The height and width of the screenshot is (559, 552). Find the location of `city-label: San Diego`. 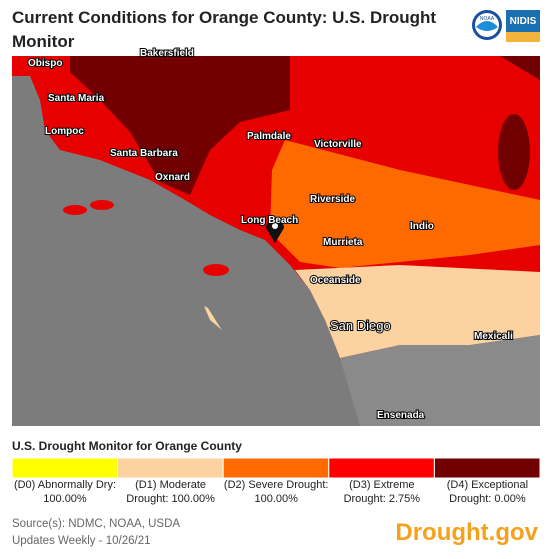

city-label: San Diego is located at coordinates (360, 325).